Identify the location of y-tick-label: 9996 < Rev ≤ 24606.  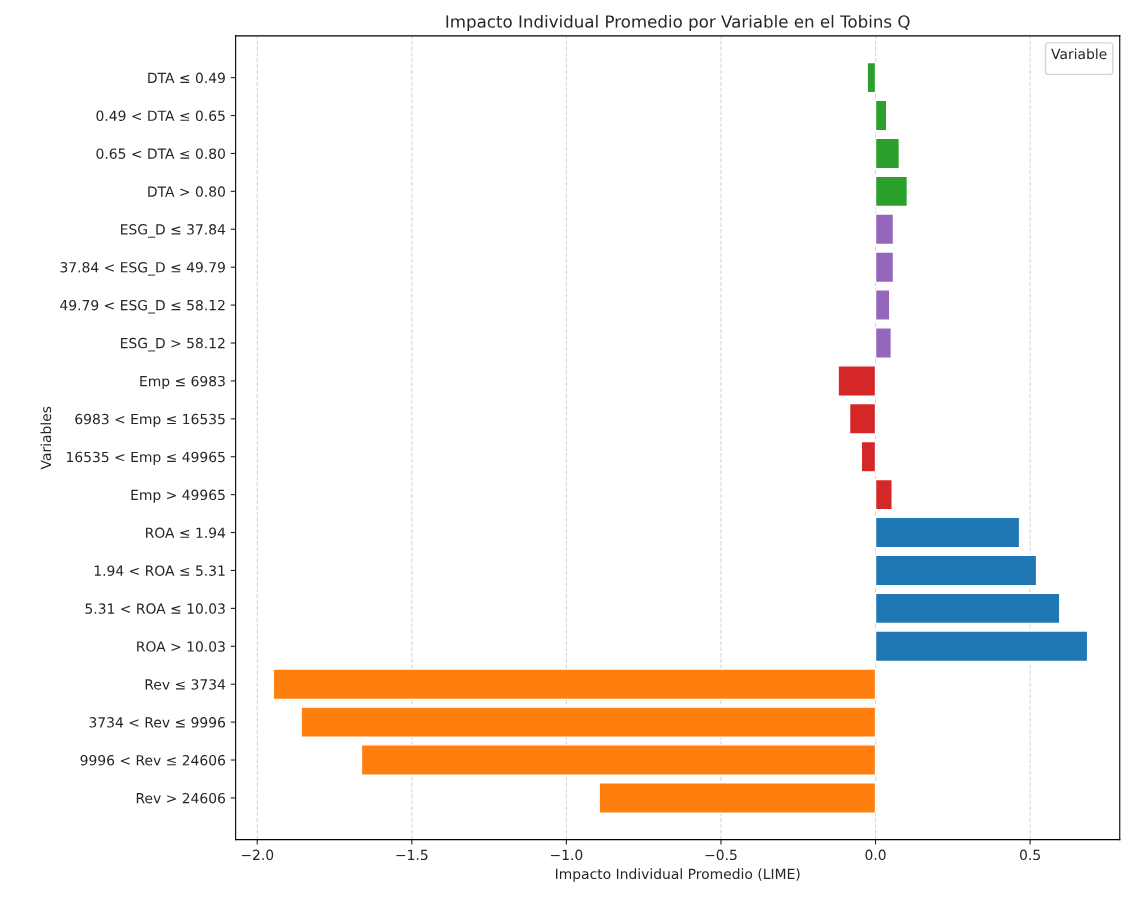
(153, 760).